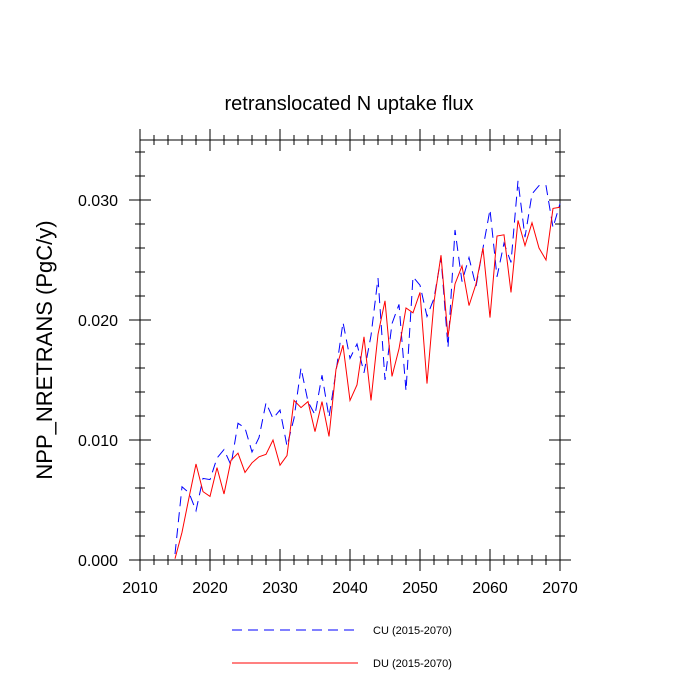 The image size is (700, 700). I want to click on y-tick-label: 0.000, so click(98, 561).